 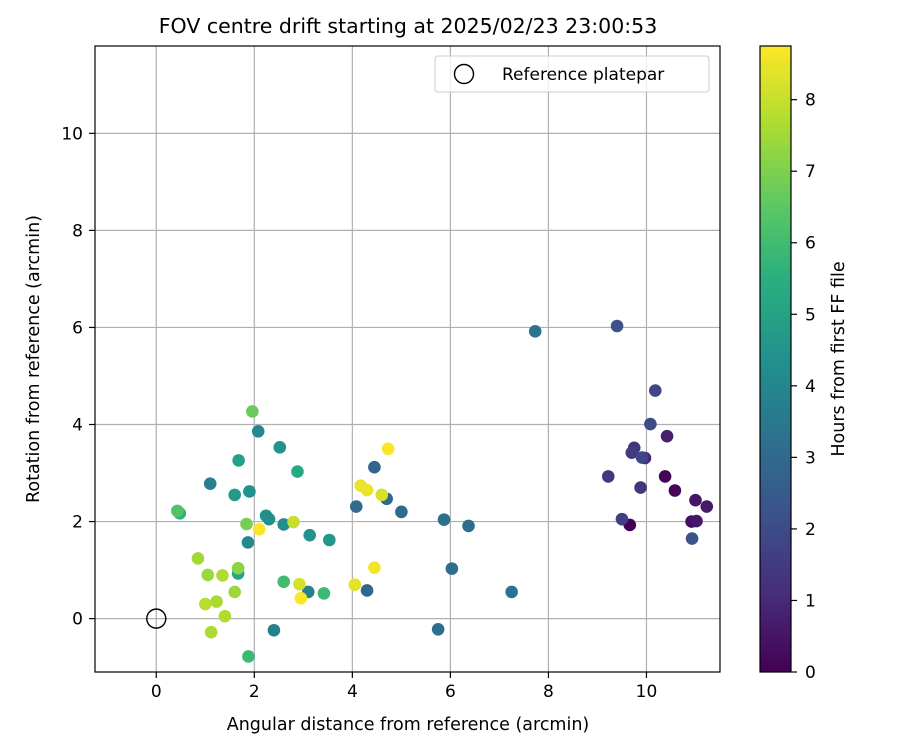 I want to click on colorbar-tick-label: 5, so click(x=810, y=315).